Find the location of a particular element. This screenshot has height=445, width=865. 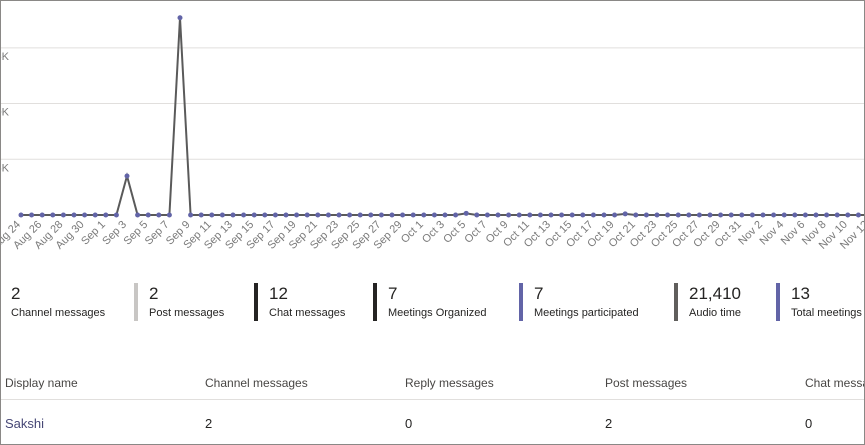

metric-label: Meetings Organized is located at coordinates (437, 313).